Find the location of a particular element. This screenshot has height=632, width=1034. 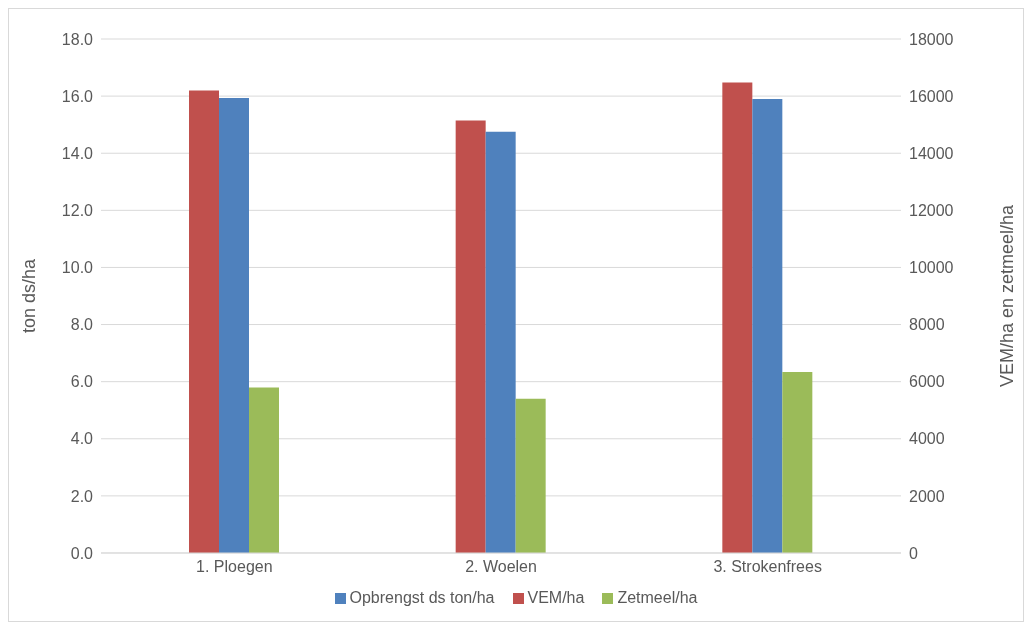

x-tick-label: 3. Strokenfrees is located at coordinates (767, 567).